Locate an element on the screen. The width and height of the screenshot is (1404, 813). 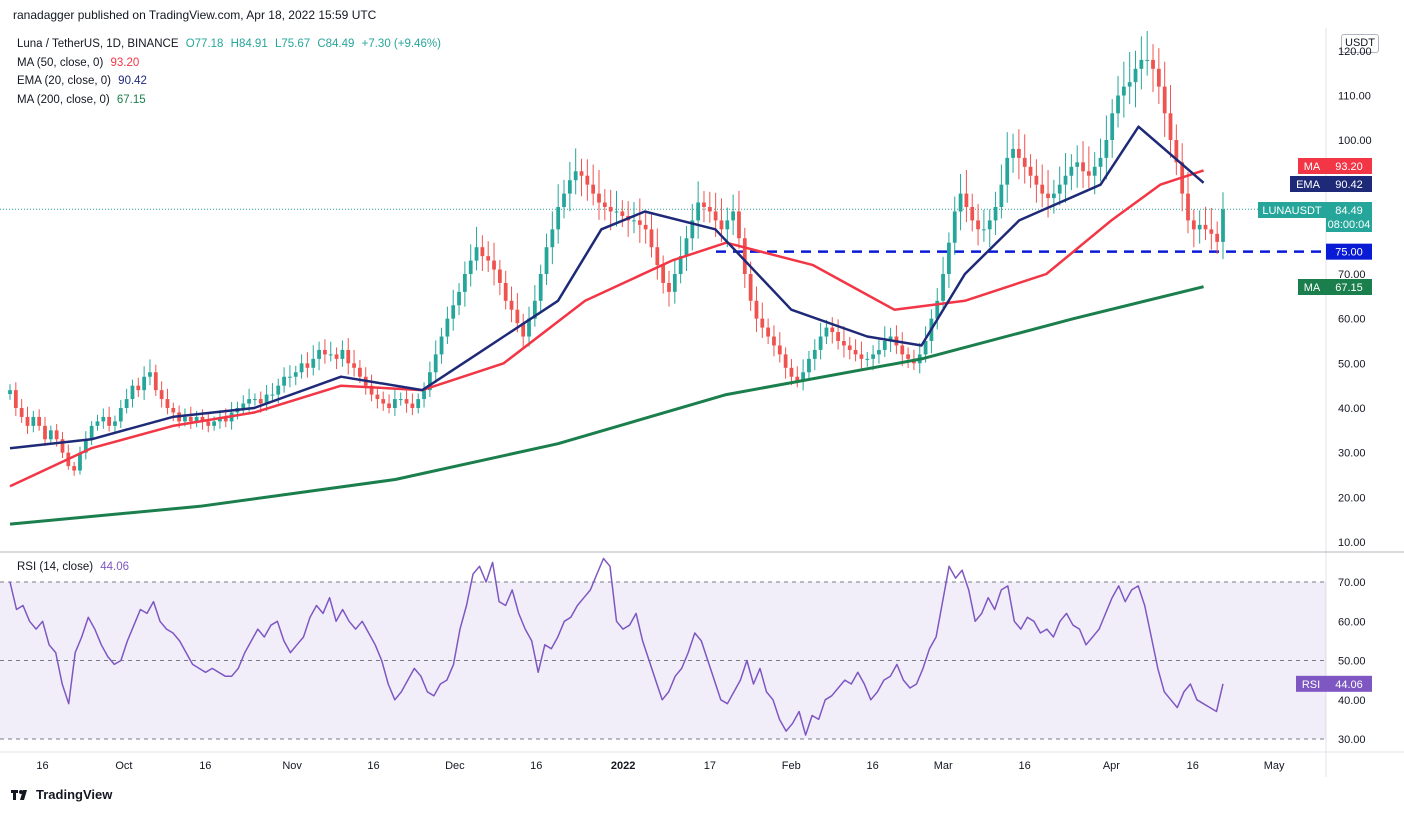
symbol-label: Luna / TetherUS, 1D, BINANCE is located at coordinates (98, 44).